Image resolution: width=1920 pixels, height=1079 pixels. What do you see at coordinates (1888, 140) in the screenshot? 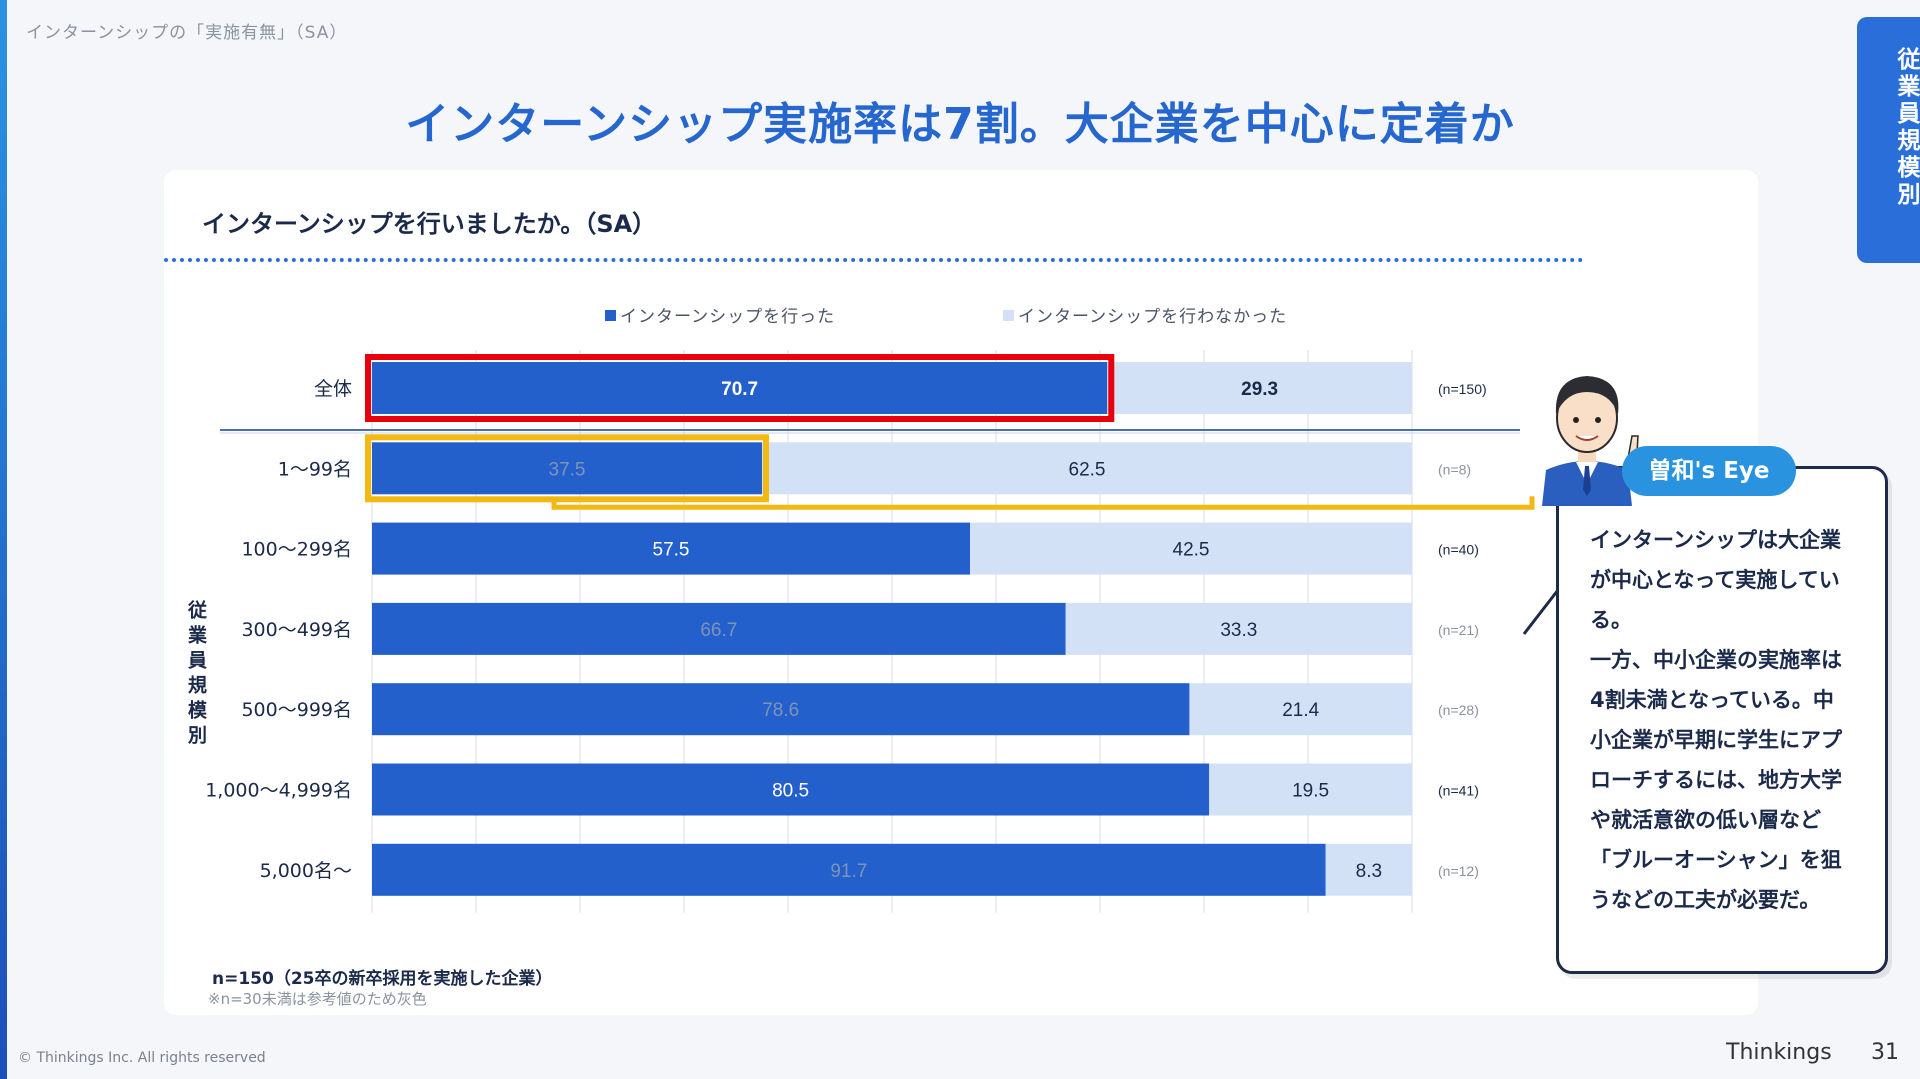
I see `side-tab: 従業員規模別` at bounding box center [1888, 140].